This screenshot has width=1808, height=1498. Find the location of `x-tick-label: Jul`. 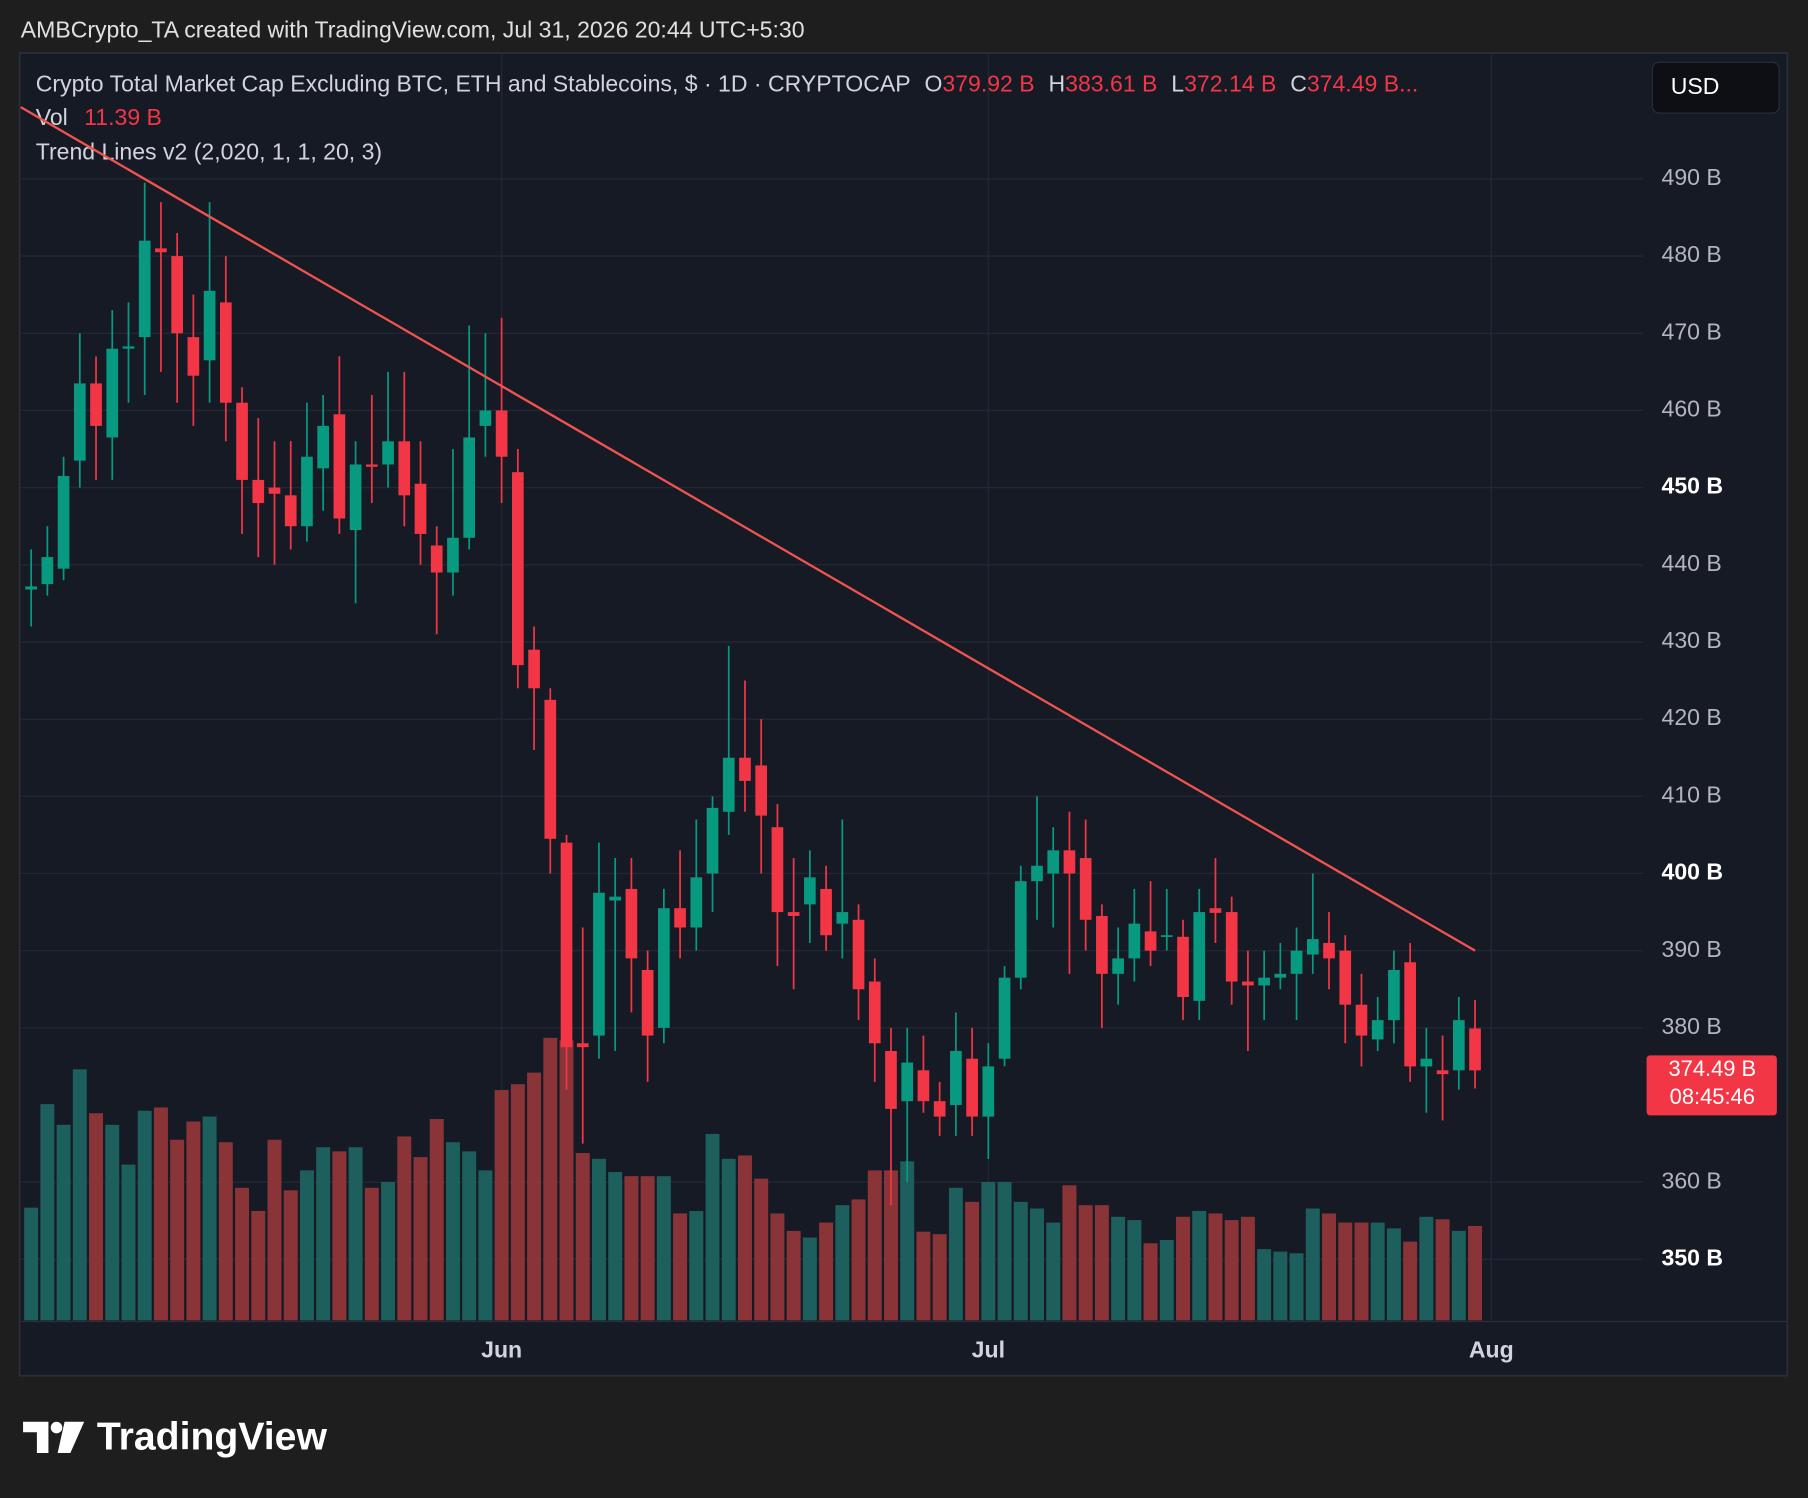

x-tick-label: Jul is located at coordinates (988, 1350).